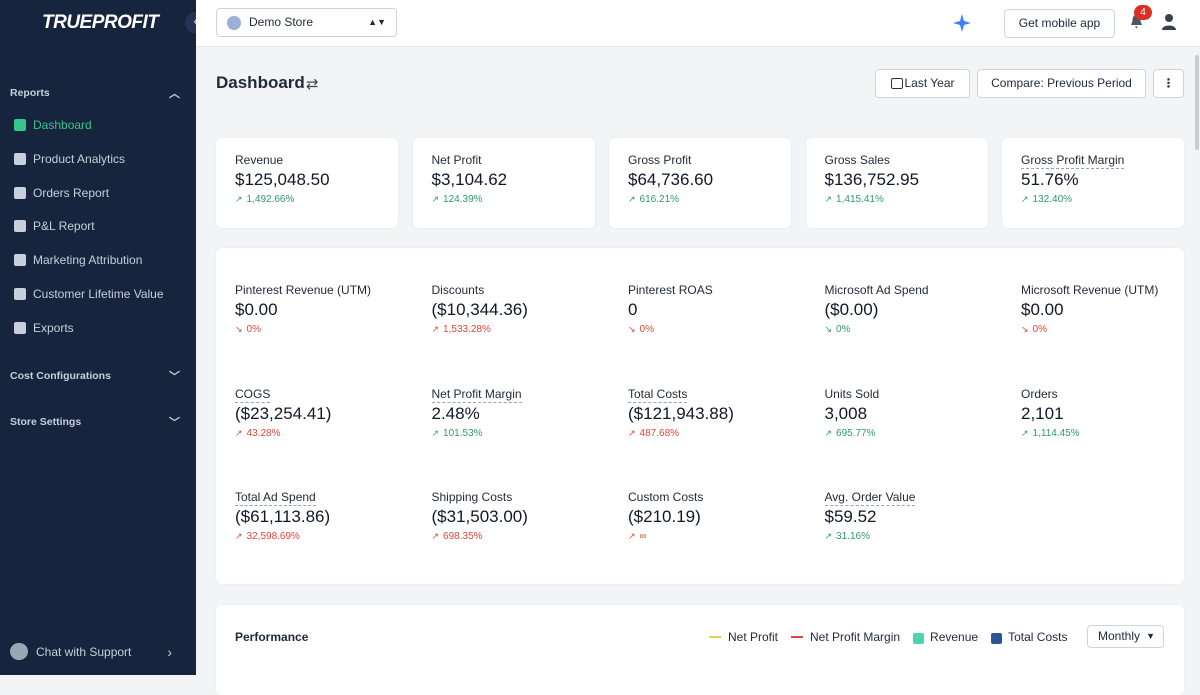 The height and width of the screenshot is (695, 1200). What do you see at coordinates (670, 290) in the screenshot?
I see `metric-label: Pinterest ROAS` at bounding box center [670, 290].